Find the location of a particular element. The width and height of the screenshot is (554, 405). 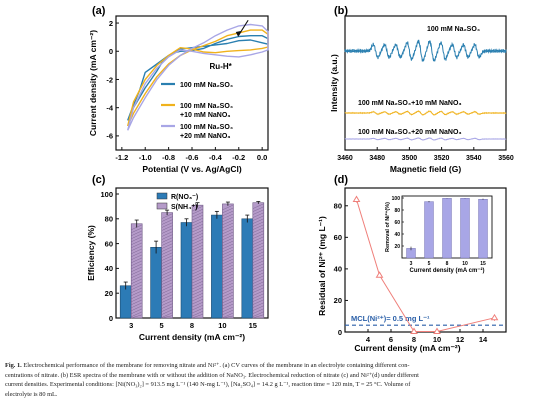

panel-a-ytick-label: 0 is located at coordinates (111, 51).